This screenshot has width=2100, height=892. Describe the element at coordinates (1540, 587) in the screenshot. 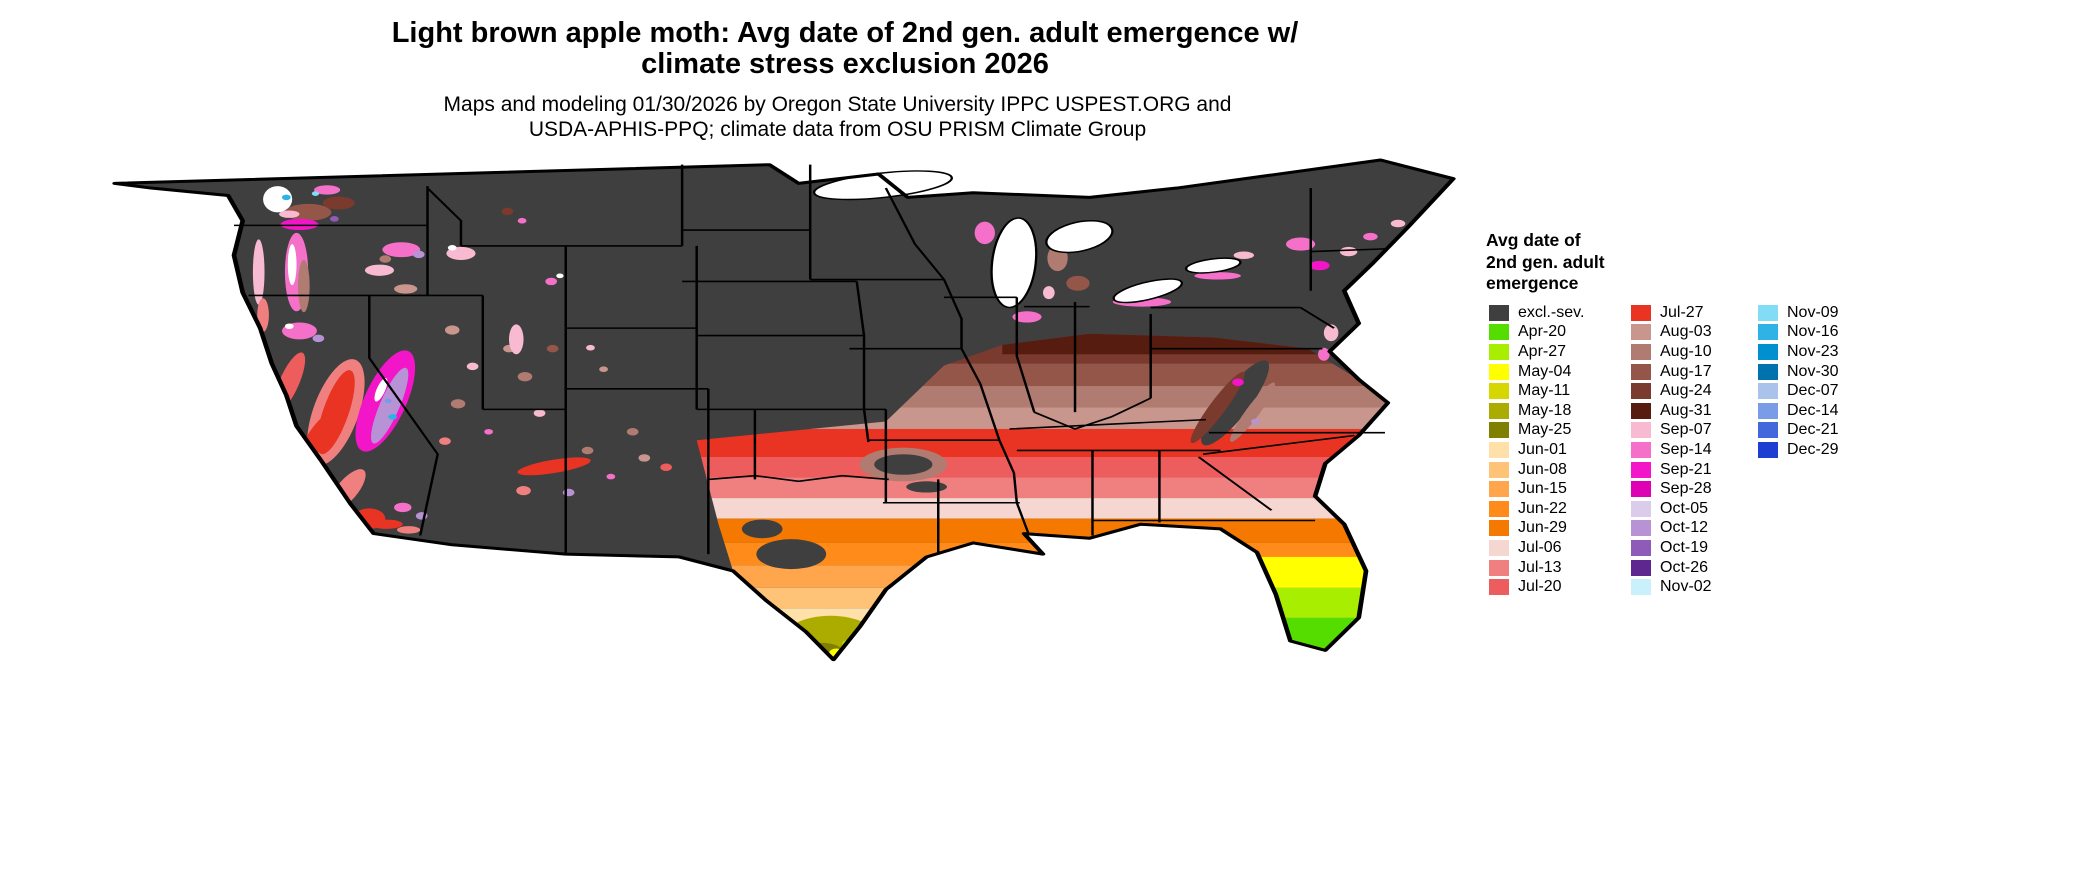

I see `legend-item-label: Jul-20` at that location.